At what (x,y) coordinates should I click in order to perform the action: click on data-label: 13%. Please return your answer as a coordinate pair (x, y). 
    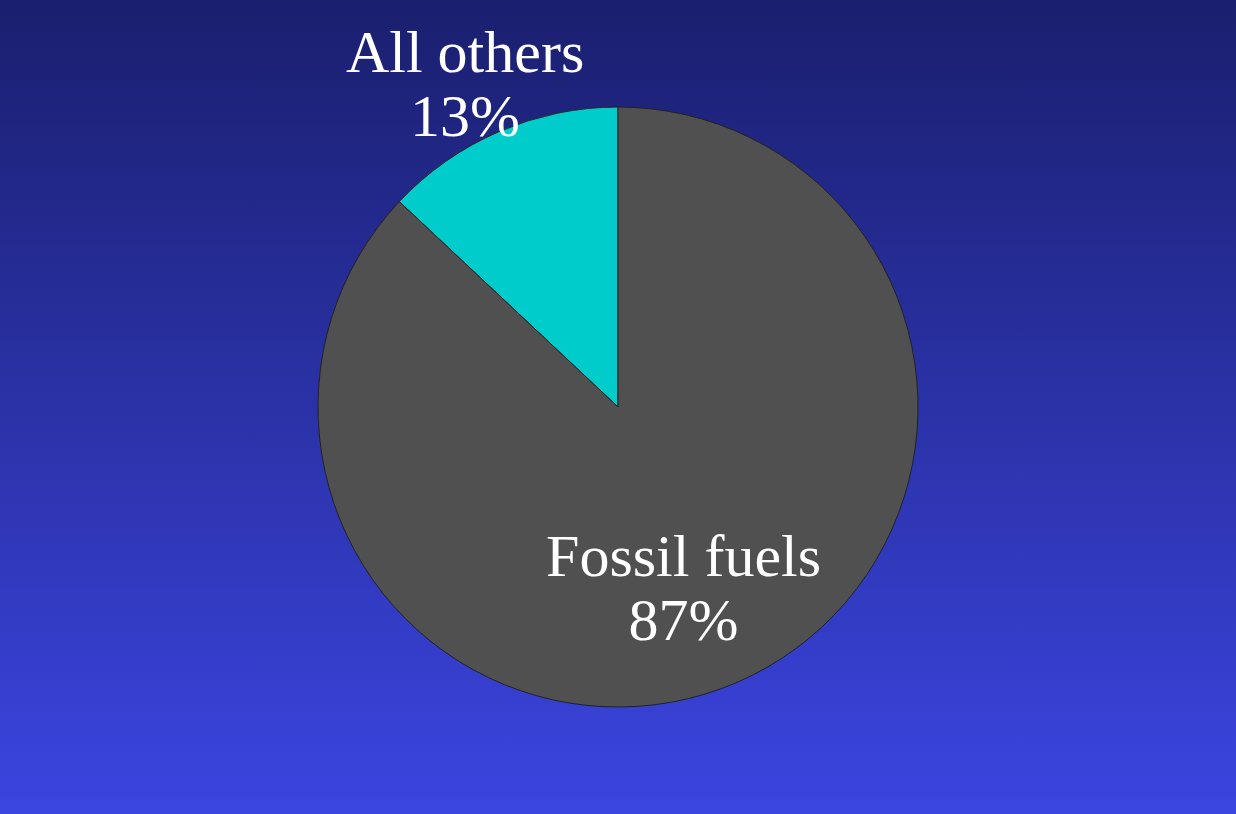
    Looking at the image, I should click on (465, 115).